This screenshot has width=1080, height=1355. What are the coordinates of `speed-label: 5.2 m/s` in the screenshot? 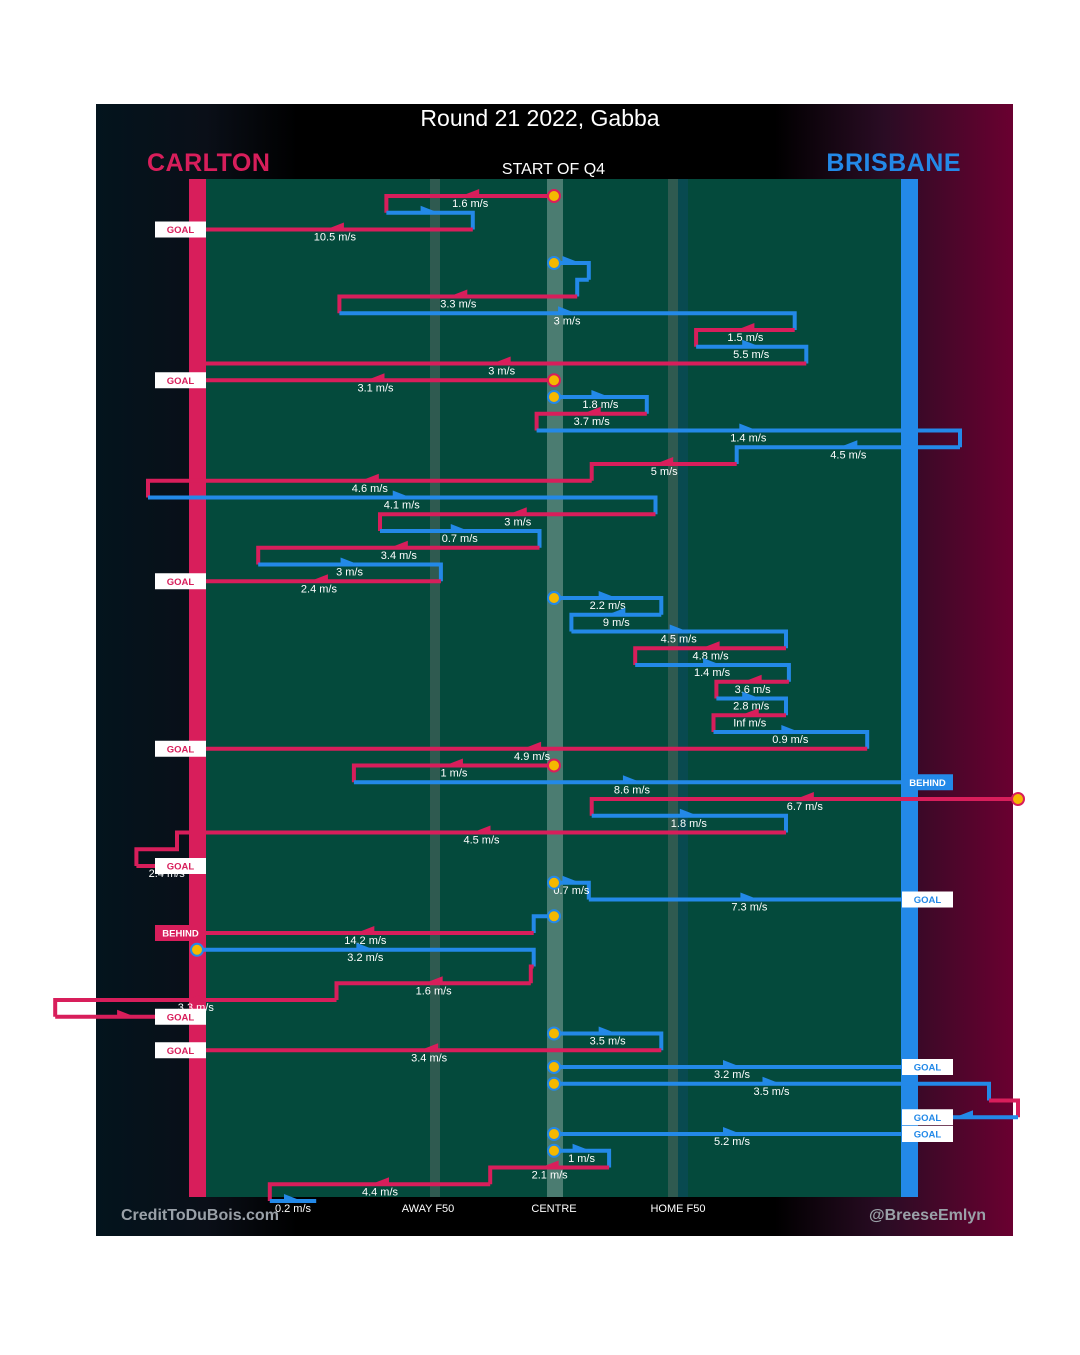 It's located at (732, 1142).